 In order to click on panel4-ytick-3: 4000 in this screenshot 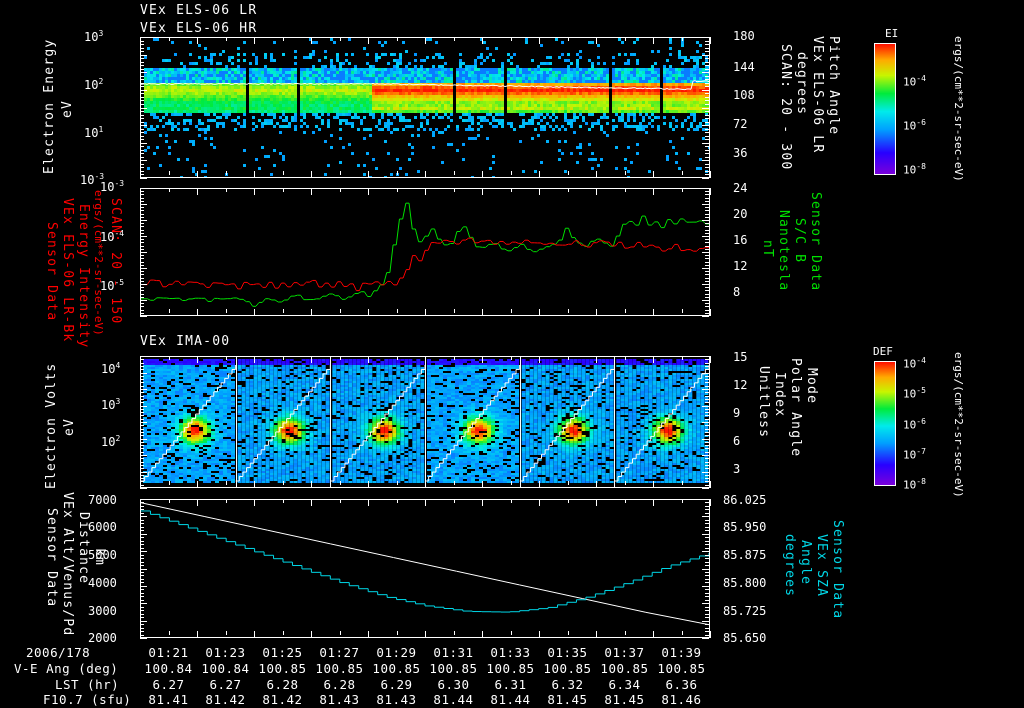, I will do `click(102, 583)`.